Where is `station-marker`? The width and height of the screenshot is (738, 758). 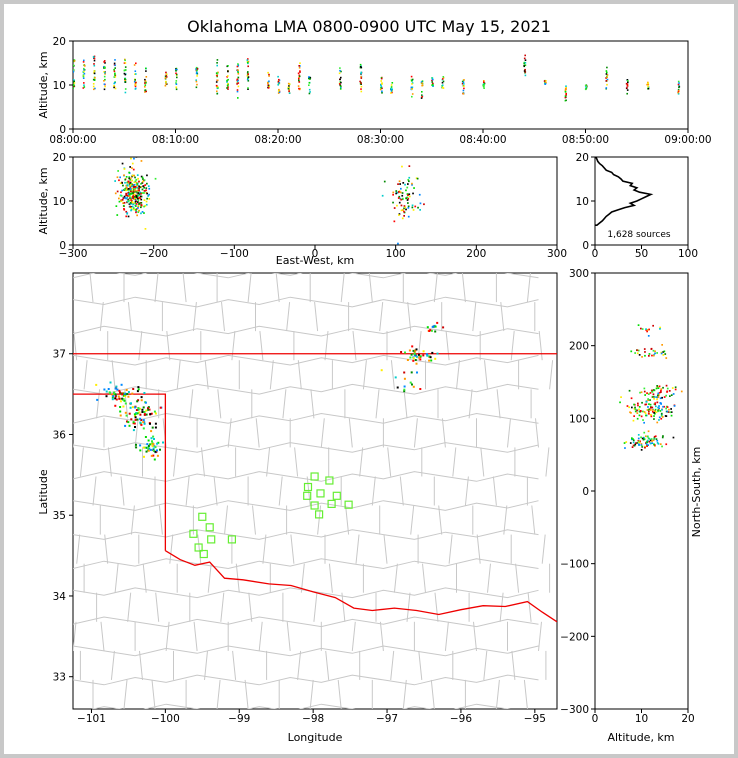 station-marker is located at coordinates (331, 503).